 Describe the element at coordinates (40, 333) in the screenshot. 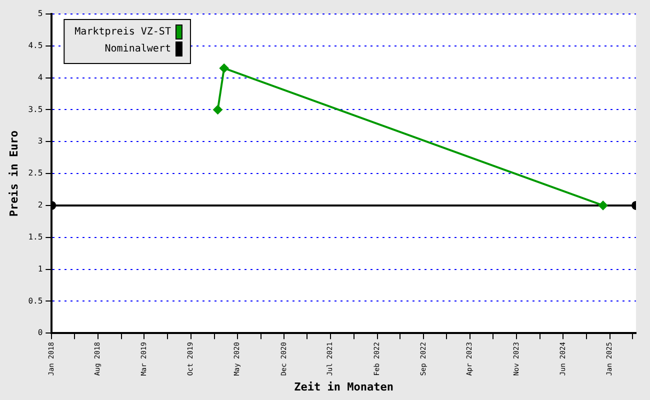

I see `y-tick-label: 0` at that location.